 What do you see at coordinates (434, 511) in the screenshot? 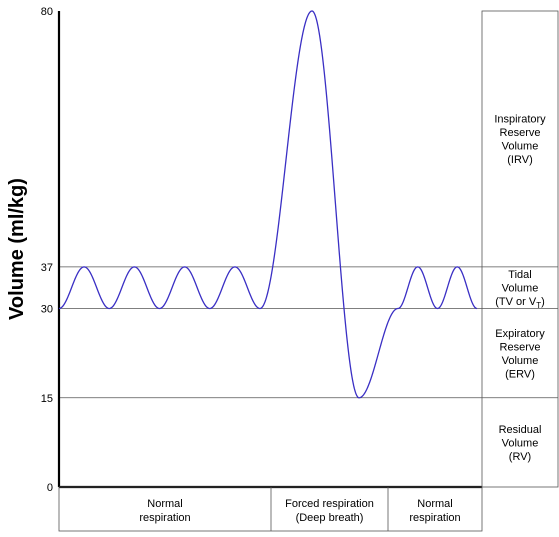
I see `phase-label-normal-2: Normal respiration` at bounding box center [434, 511].